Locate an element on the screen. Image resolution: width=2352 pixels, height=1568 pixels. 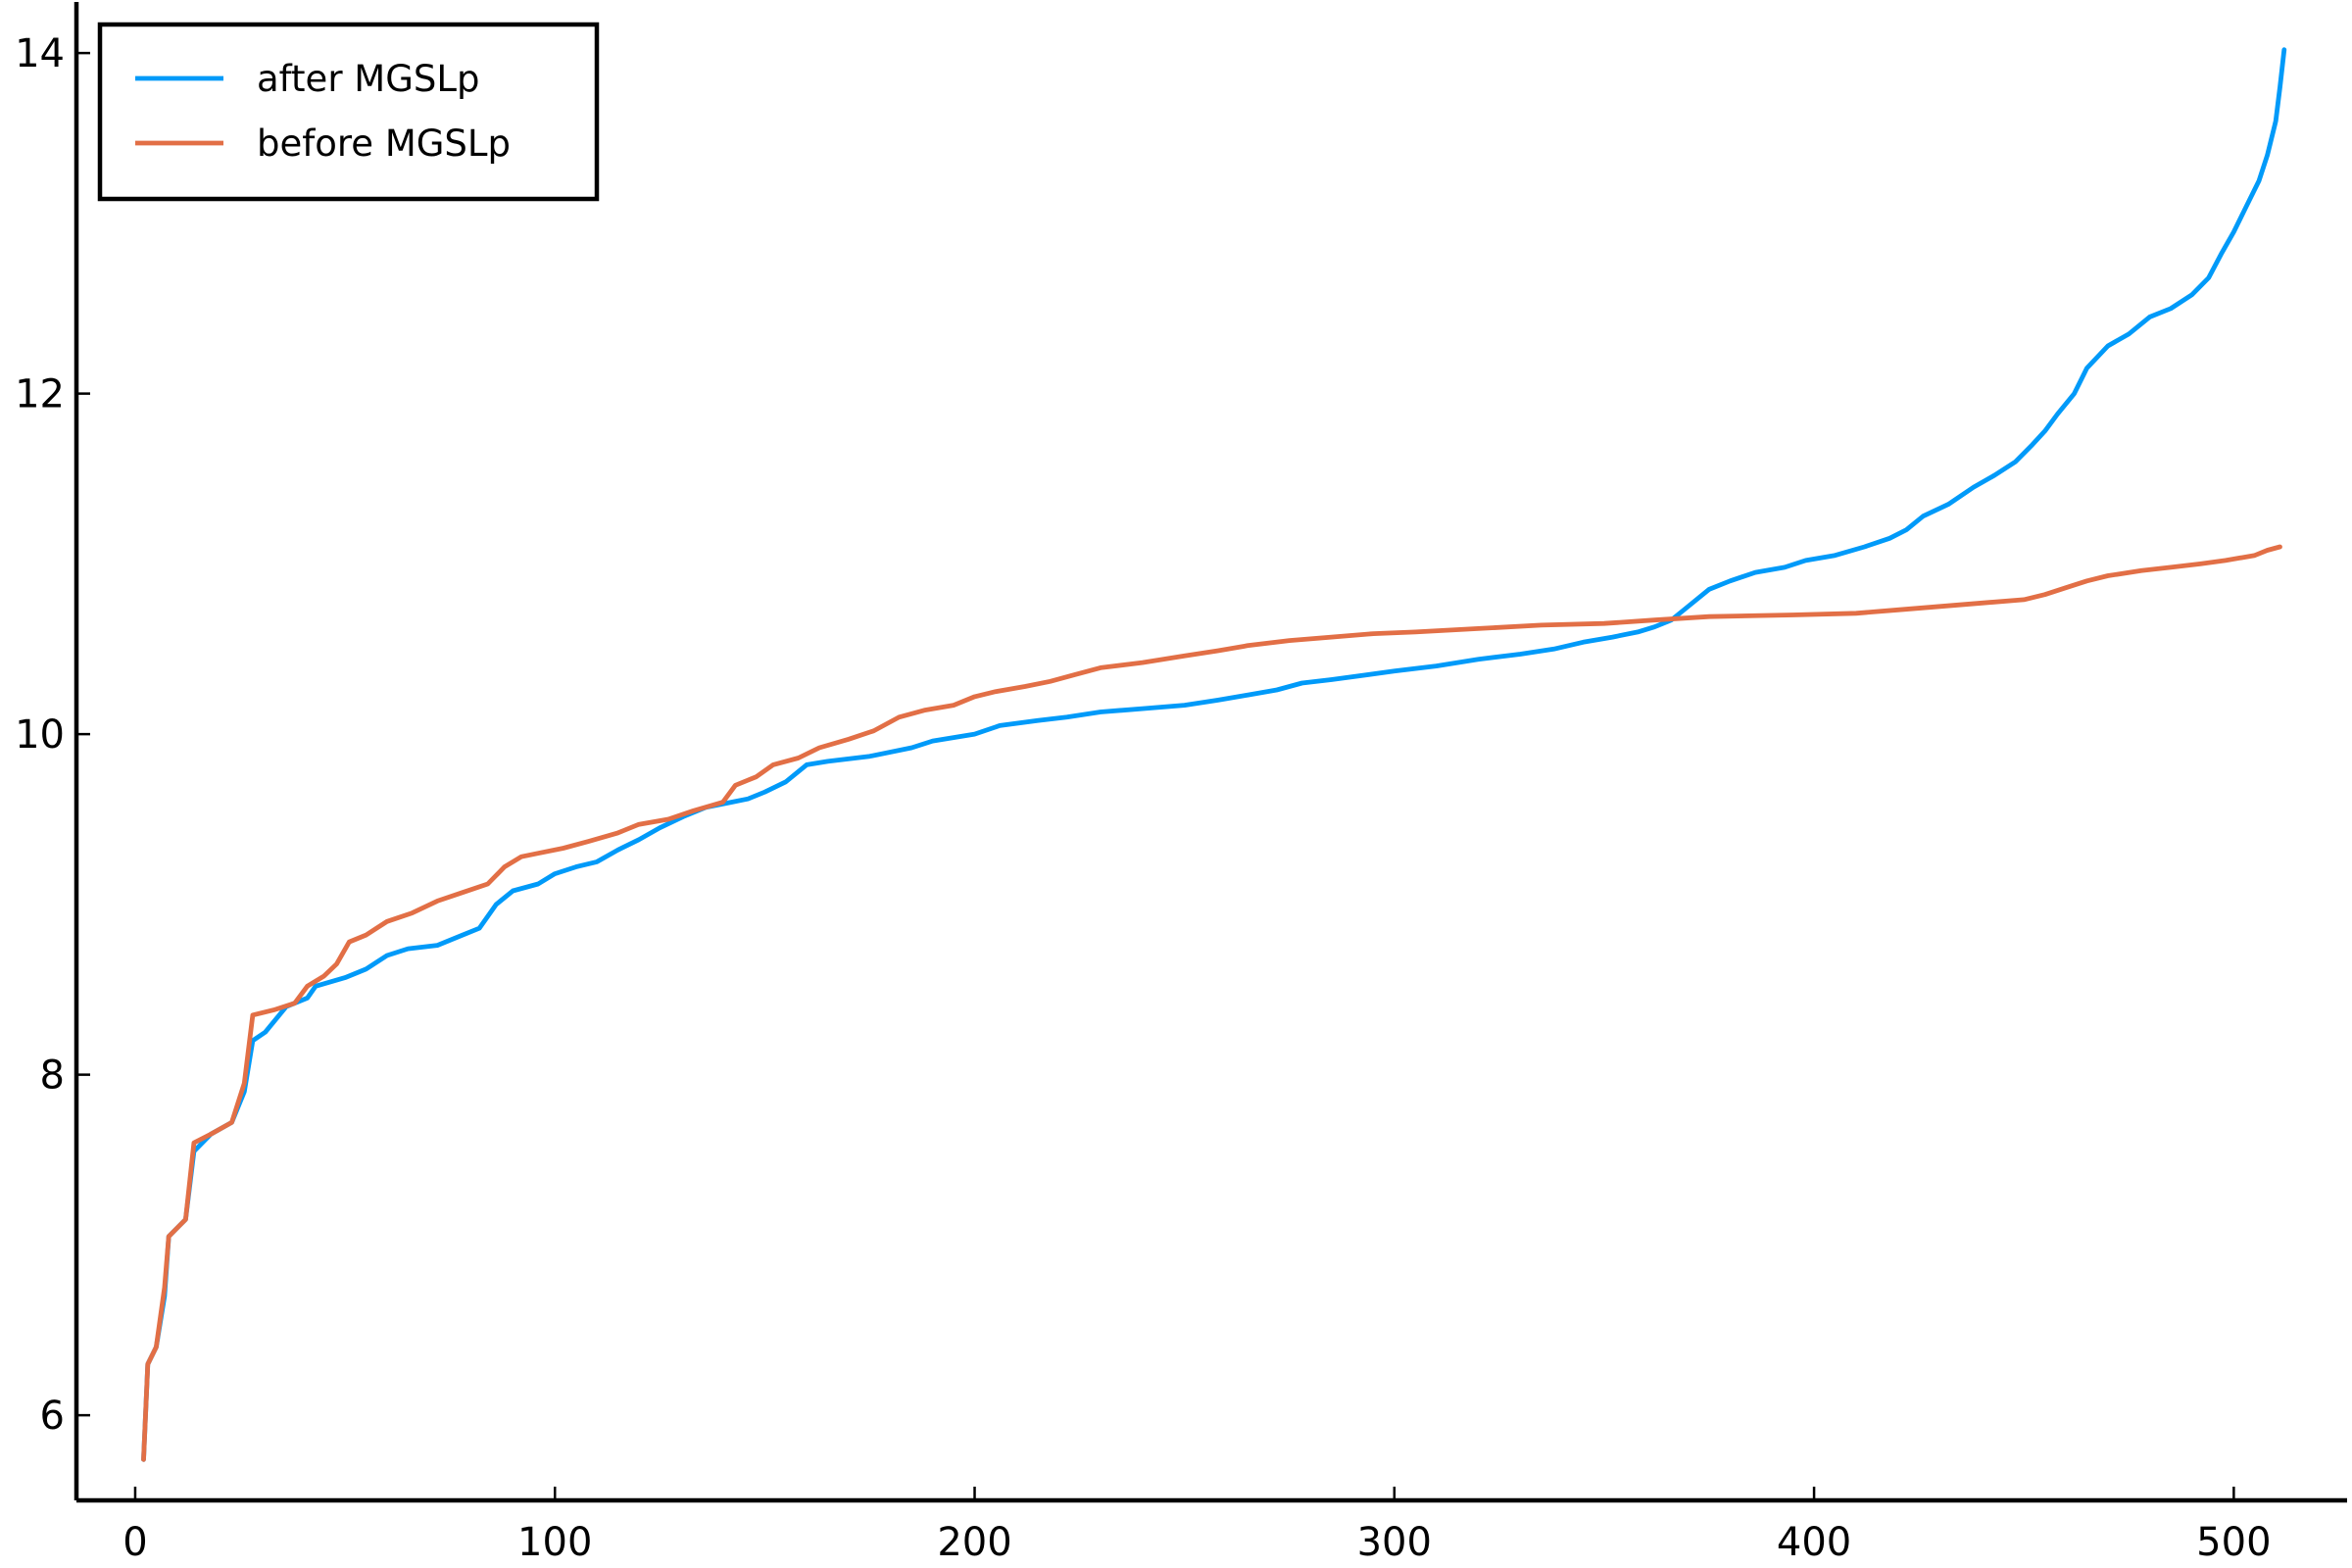
y-axis: 6 8 10 12 14 is located at coordinates (52, 751).